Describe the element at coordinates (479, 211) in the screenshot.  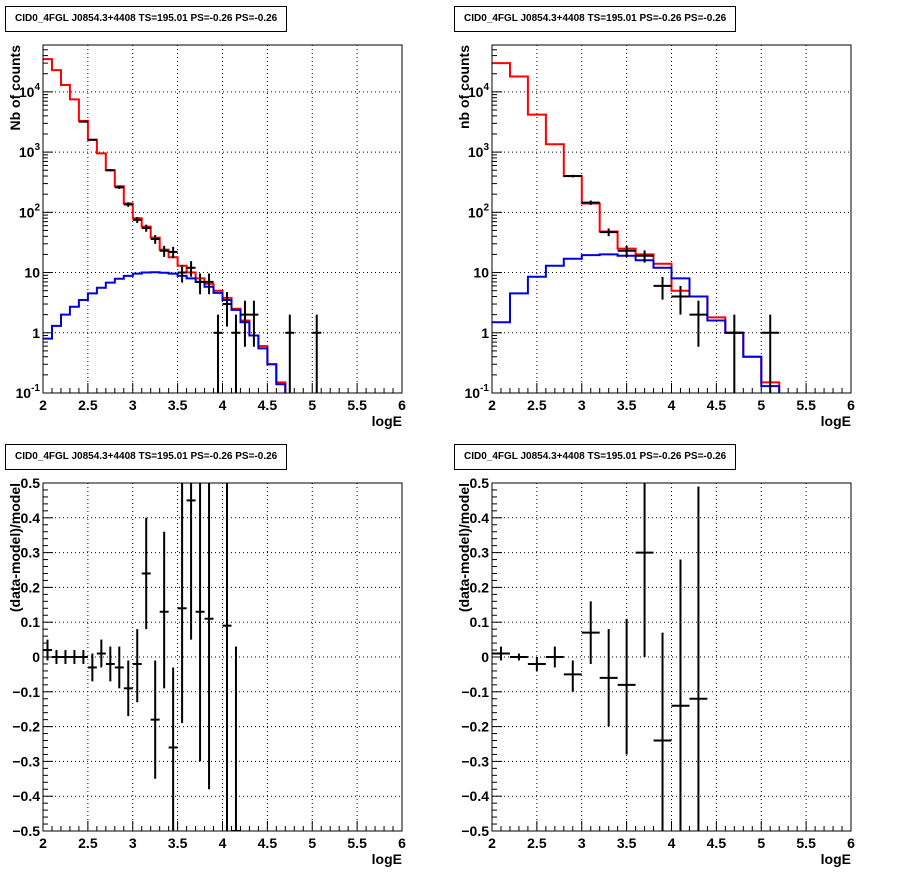
I see `y-tick-label: 10²` at that location.